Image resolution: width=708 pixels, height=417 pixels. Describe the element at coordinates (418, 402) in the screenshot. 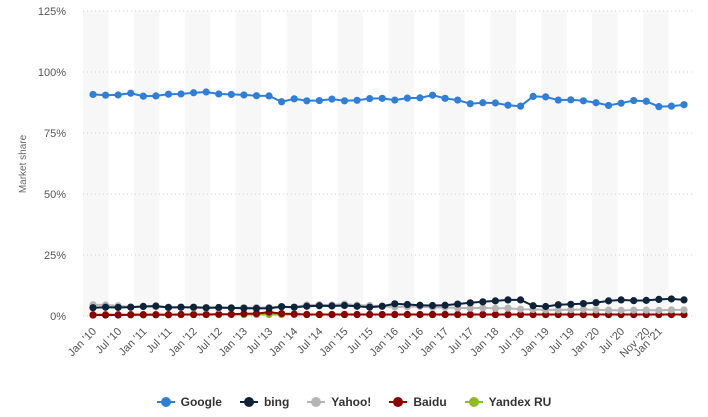

I see `legend-item-baidu: Baidu` at that location.